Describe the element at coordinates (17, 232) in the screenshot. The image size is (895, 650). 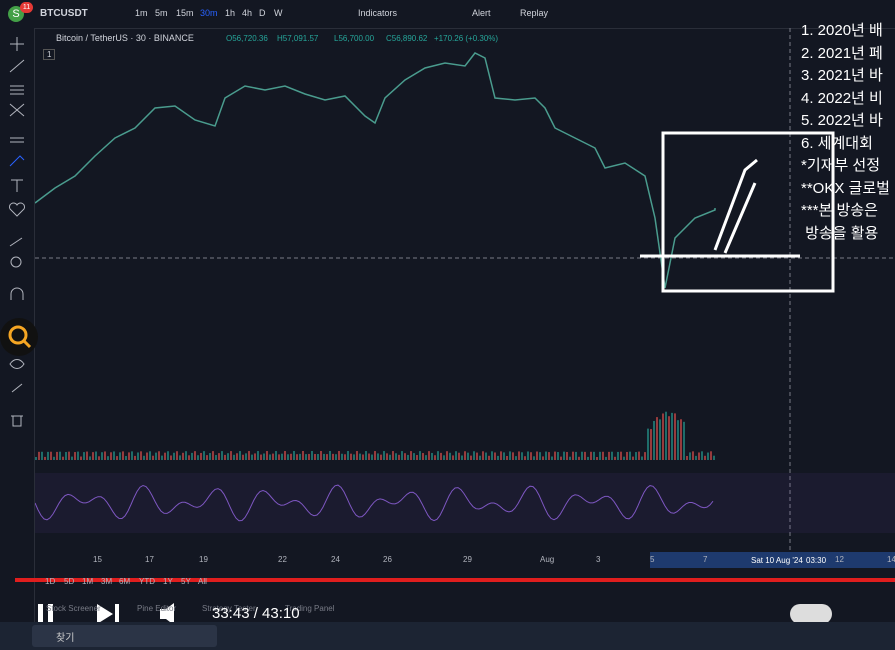
I see `tool-icons` at that location.